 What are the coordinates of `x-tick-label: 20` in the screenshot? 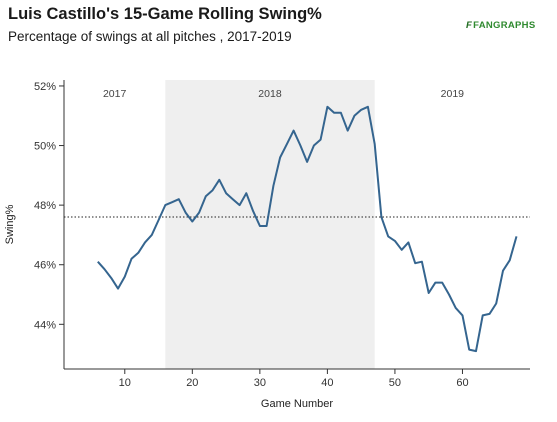 It's located at (192, 383).